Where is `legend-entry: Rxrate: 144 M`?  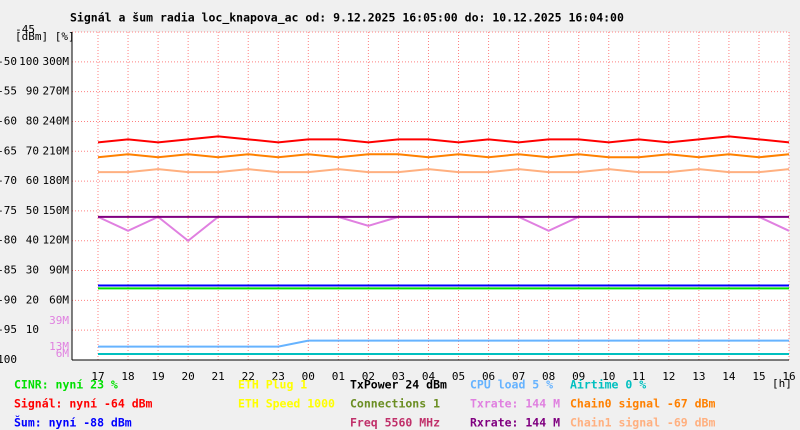 legend-entry: Rxrate: 144 M is located at coordinates (515, 423).